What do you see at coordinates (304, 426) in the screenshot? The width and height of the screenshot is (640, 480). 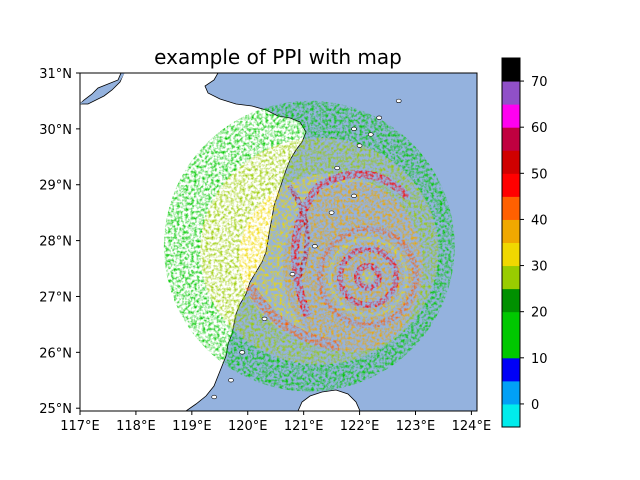 I see `x-tick-label: 121°E` at bounding box center [304, 426].